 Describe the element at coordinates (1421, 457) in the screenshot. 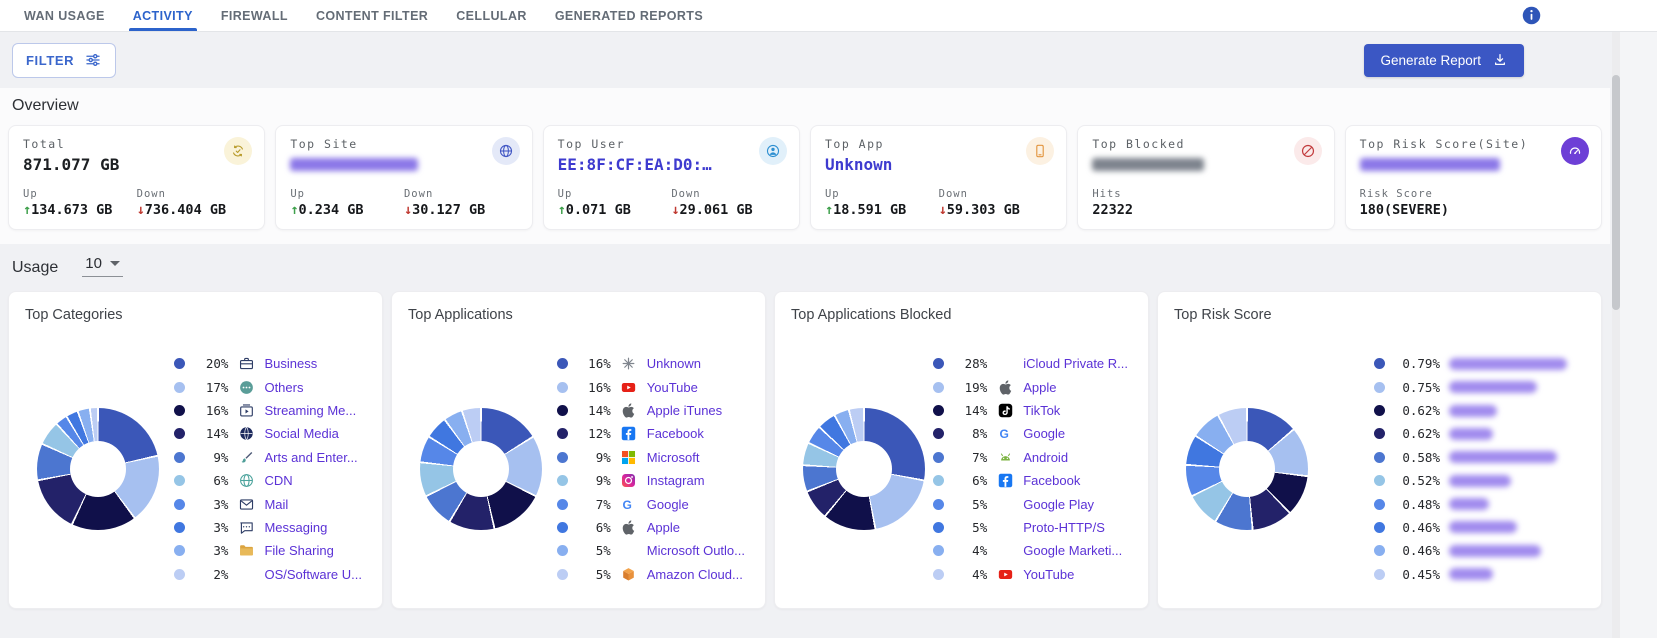

I see `legend-percent: 0.58%` at that location.